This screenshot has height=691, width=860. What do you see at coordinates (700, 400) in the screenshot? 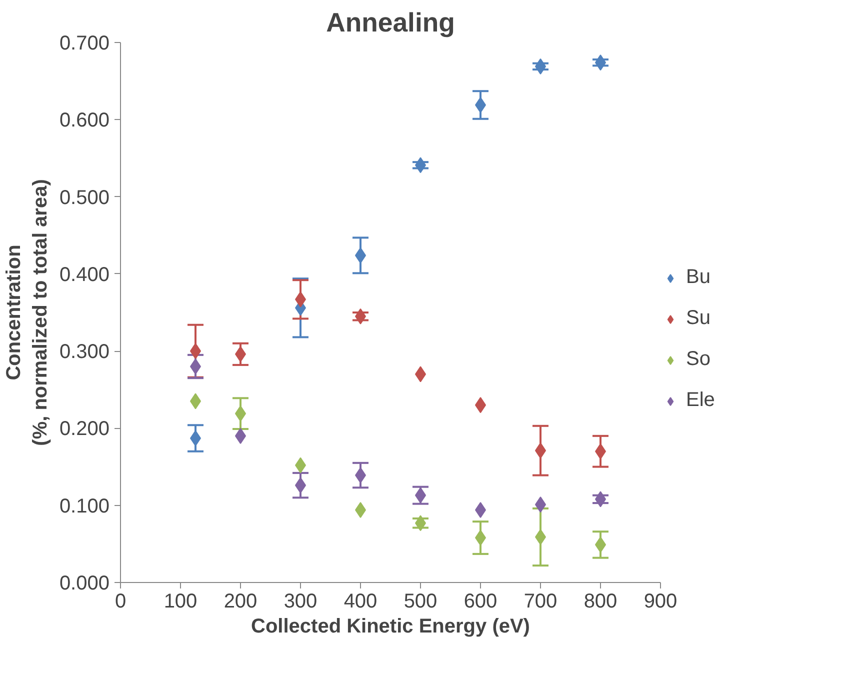
I see `legend-label: Ele` at bounding box center [700, 400].